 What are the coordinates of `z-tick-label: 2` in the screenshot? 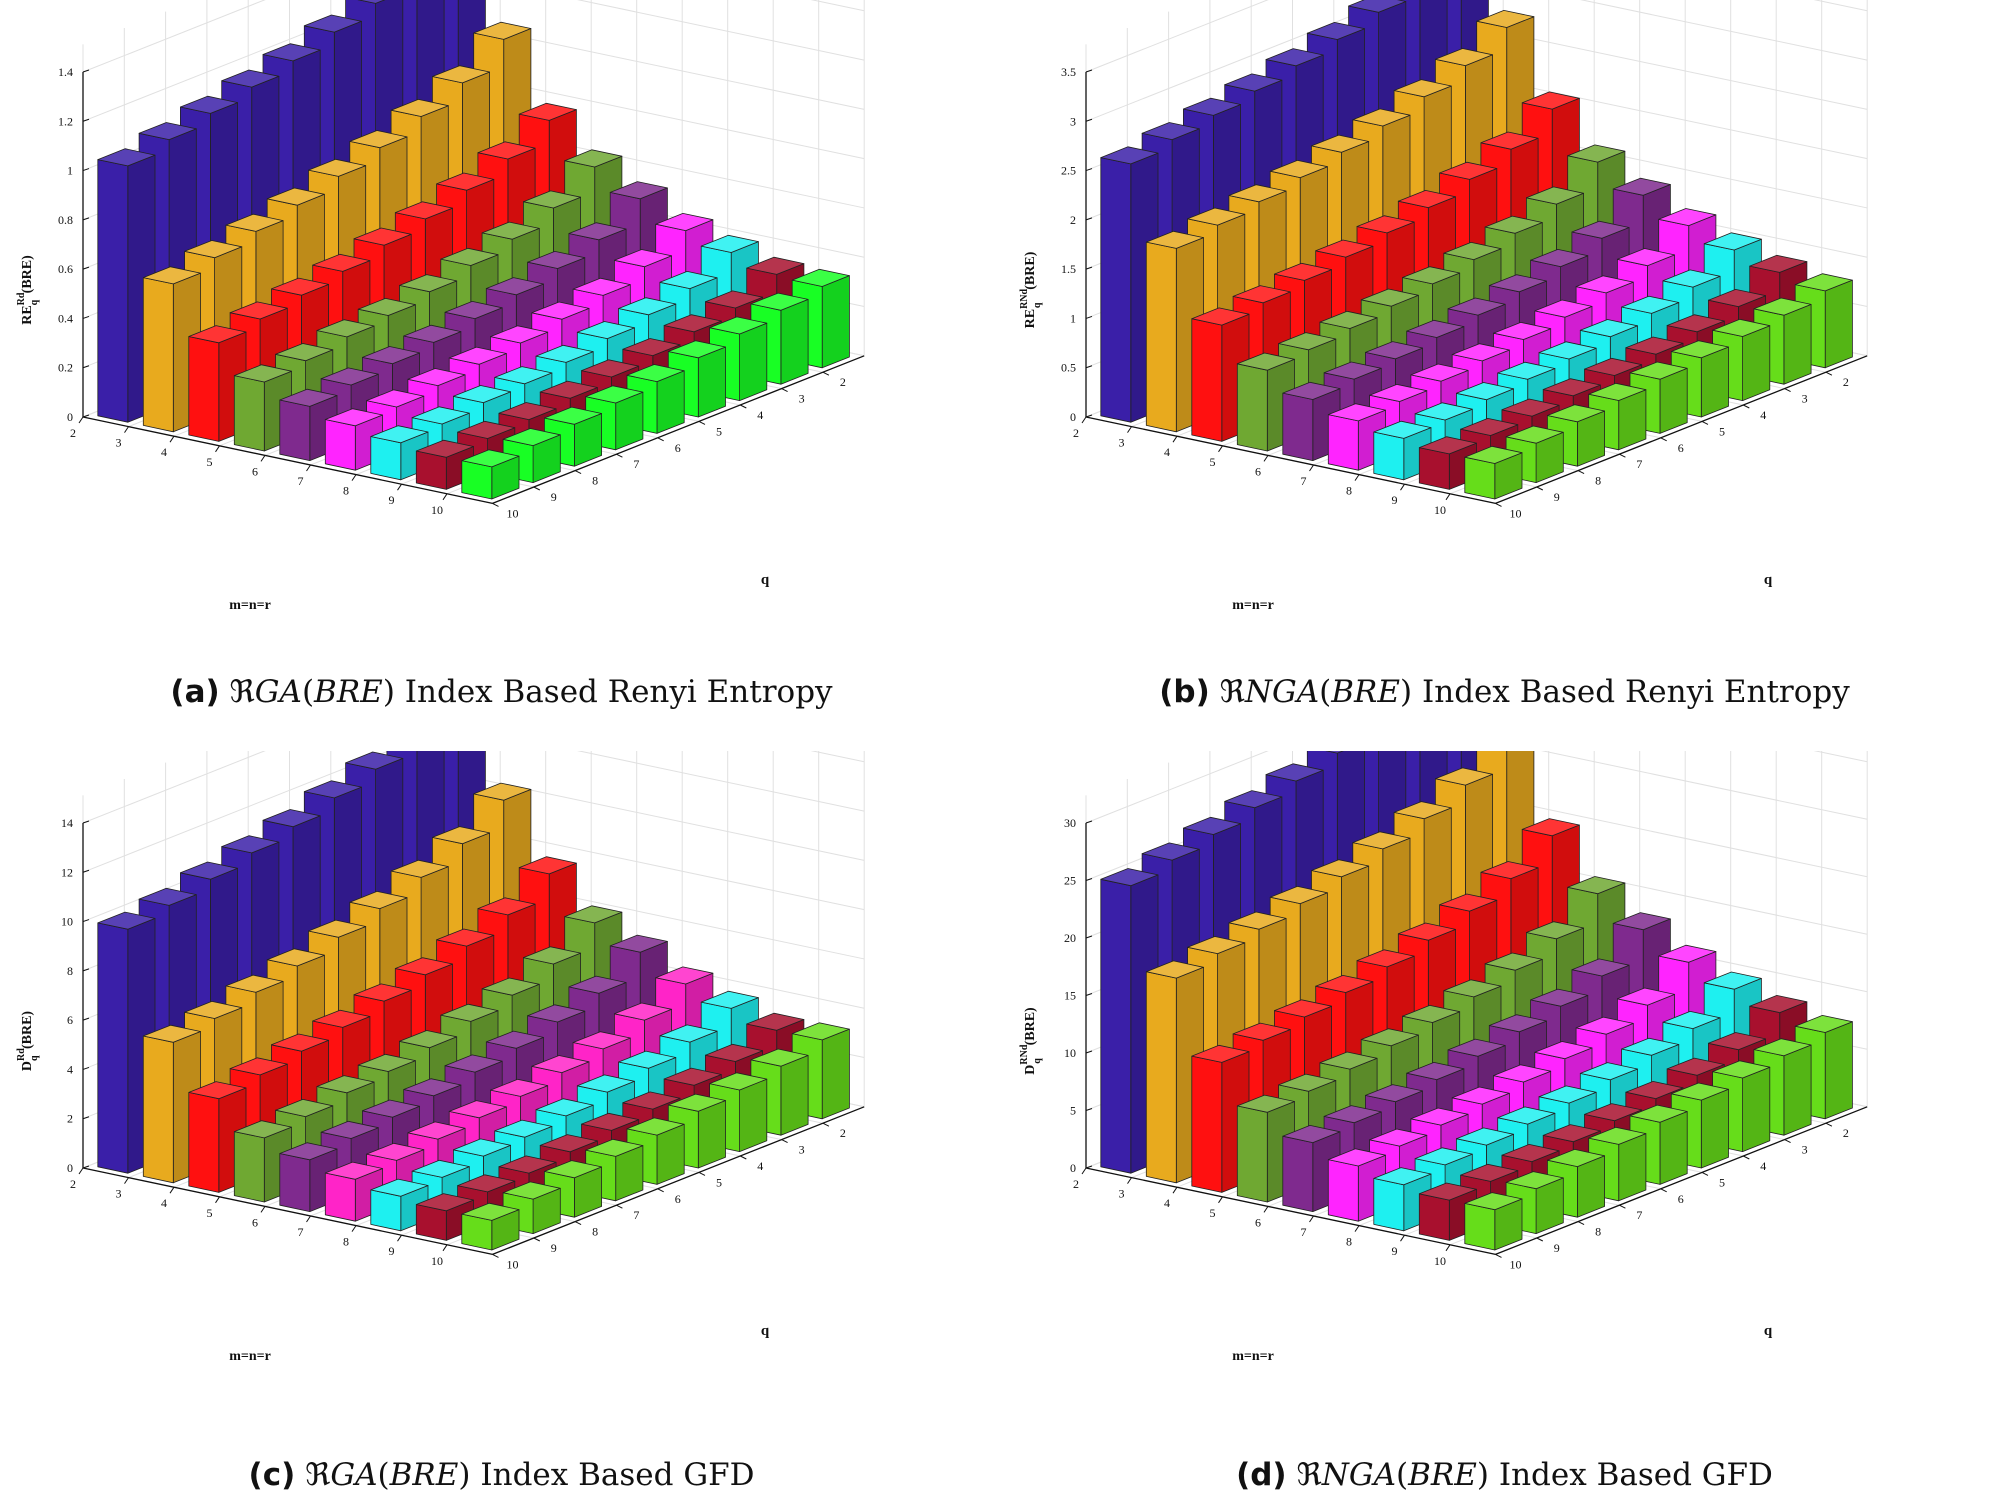 It's located at (1073, 220).